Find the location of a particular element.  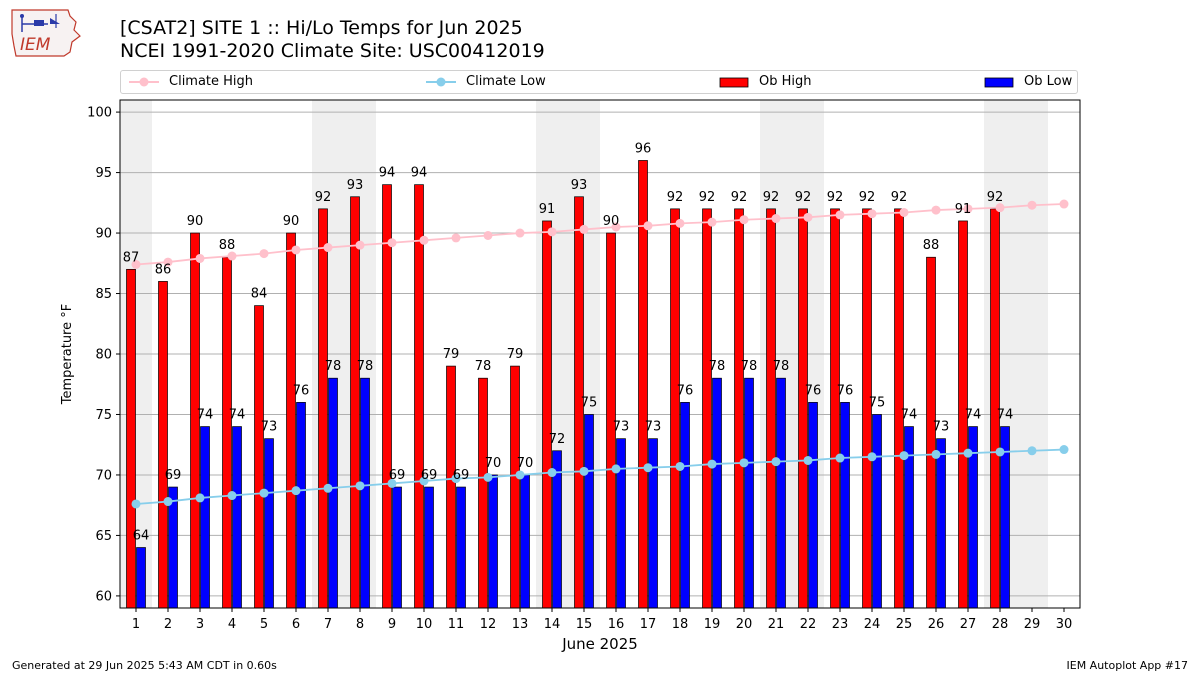

climate-low-line is located at coordinates (600, 476).